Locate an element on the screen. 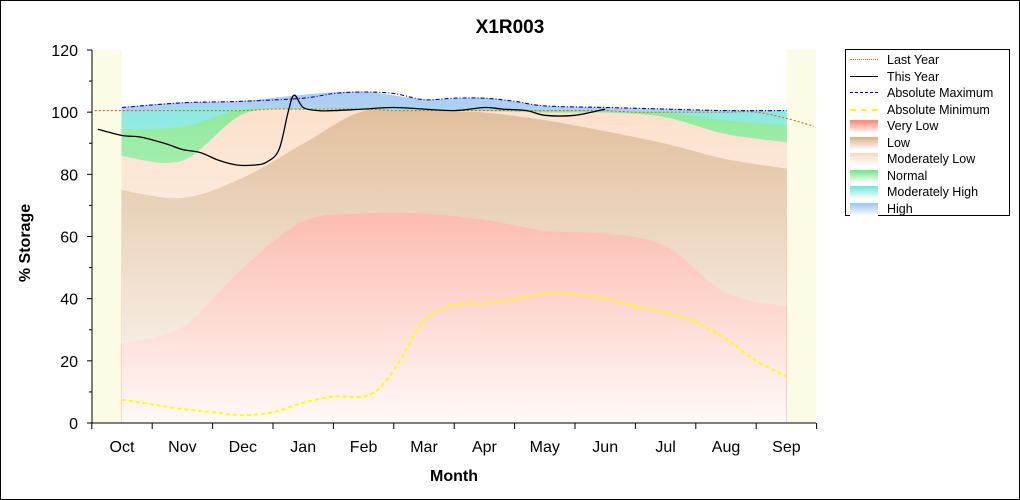 Image resolution: width=1020 pixels, height=500 pixels. legend-item: Absolute Maximum is located at coordinates (927, 93).